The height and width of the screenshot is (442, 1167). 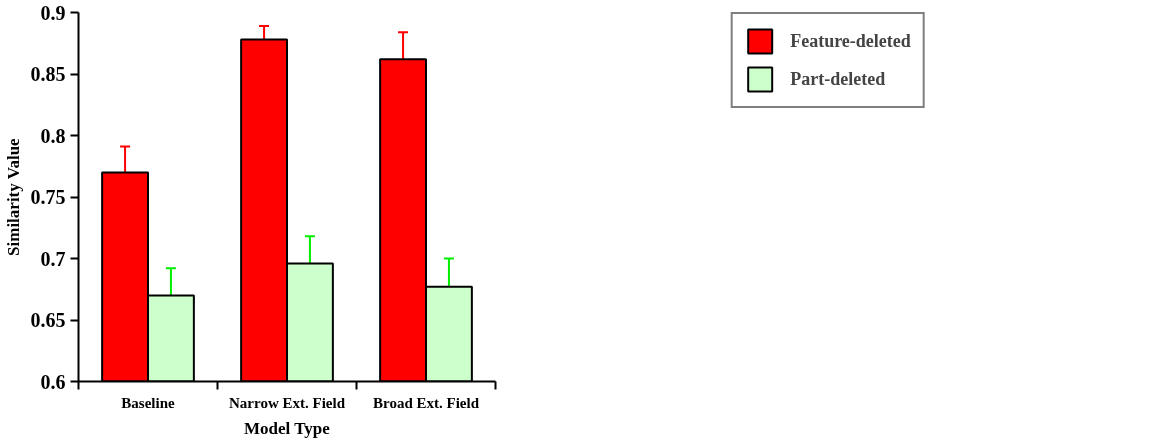 I want to click on y-tick-label: 0.7, so click(x=53, y=258).